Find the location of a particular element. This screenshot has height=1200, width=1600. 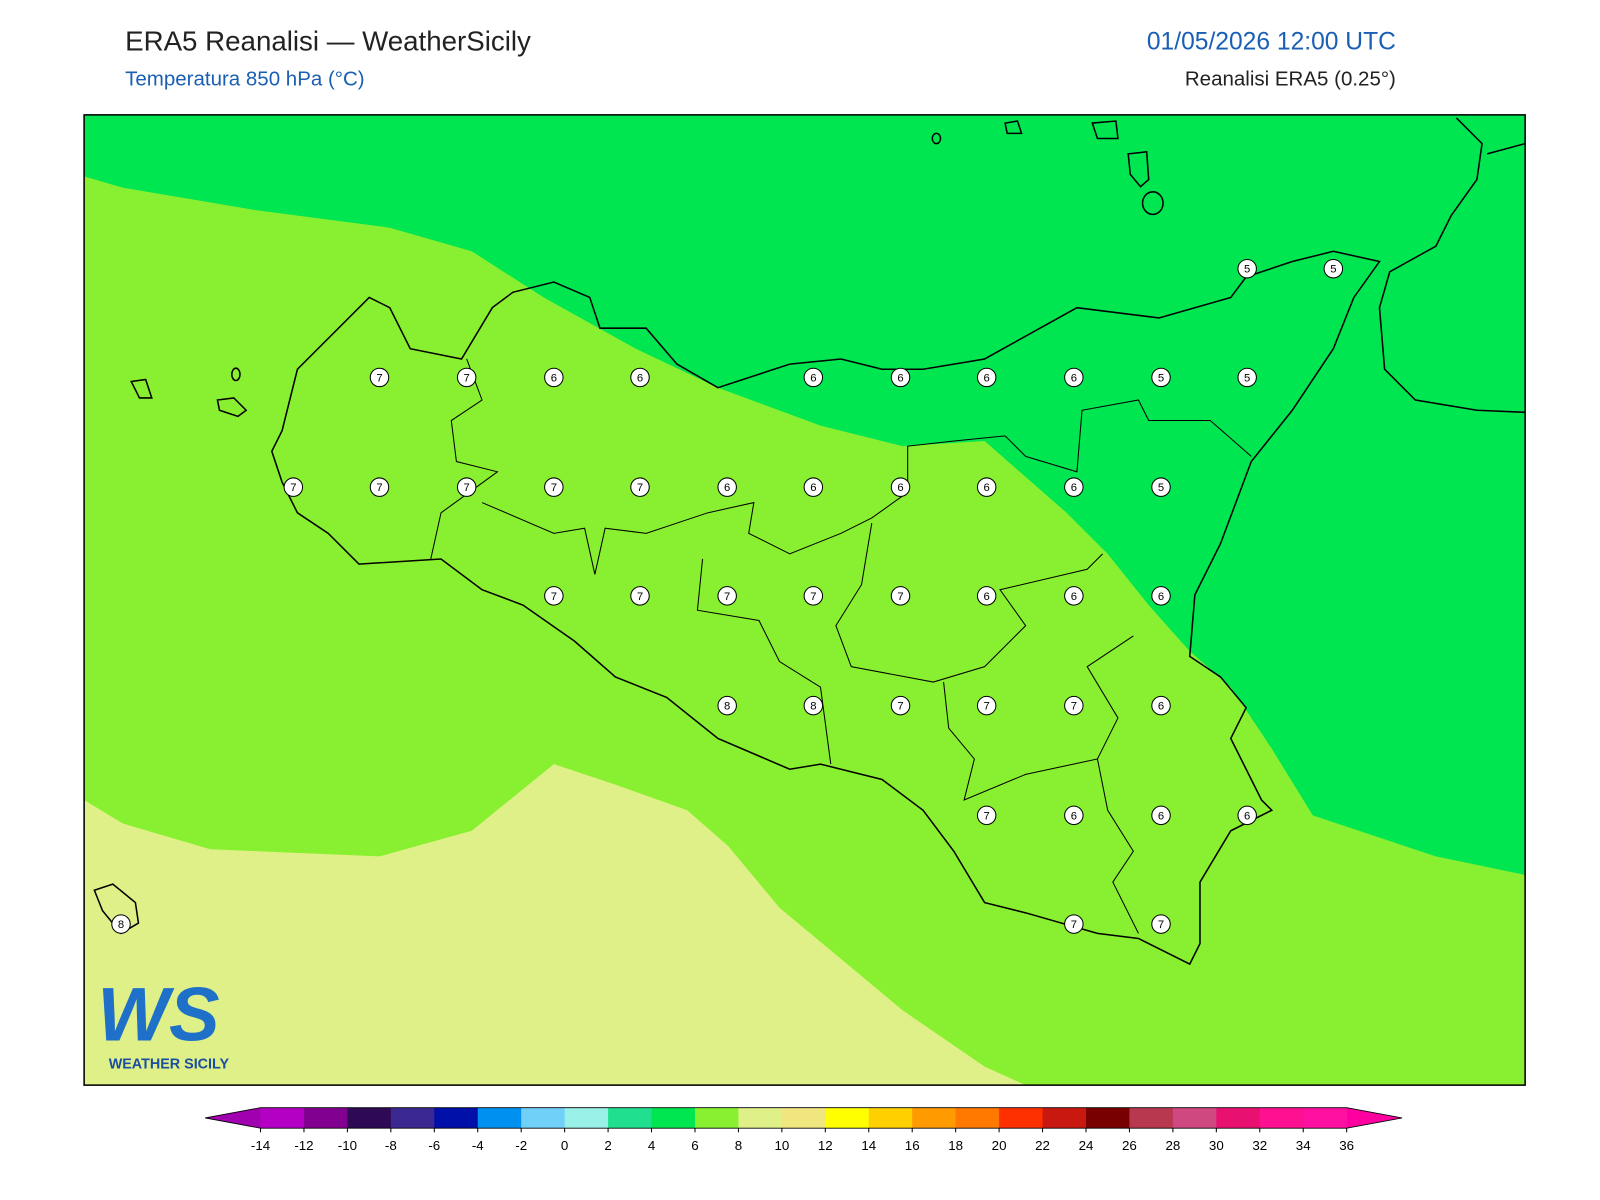

colorbar-tick-label: 18 is located at coordinates (955, 1145).